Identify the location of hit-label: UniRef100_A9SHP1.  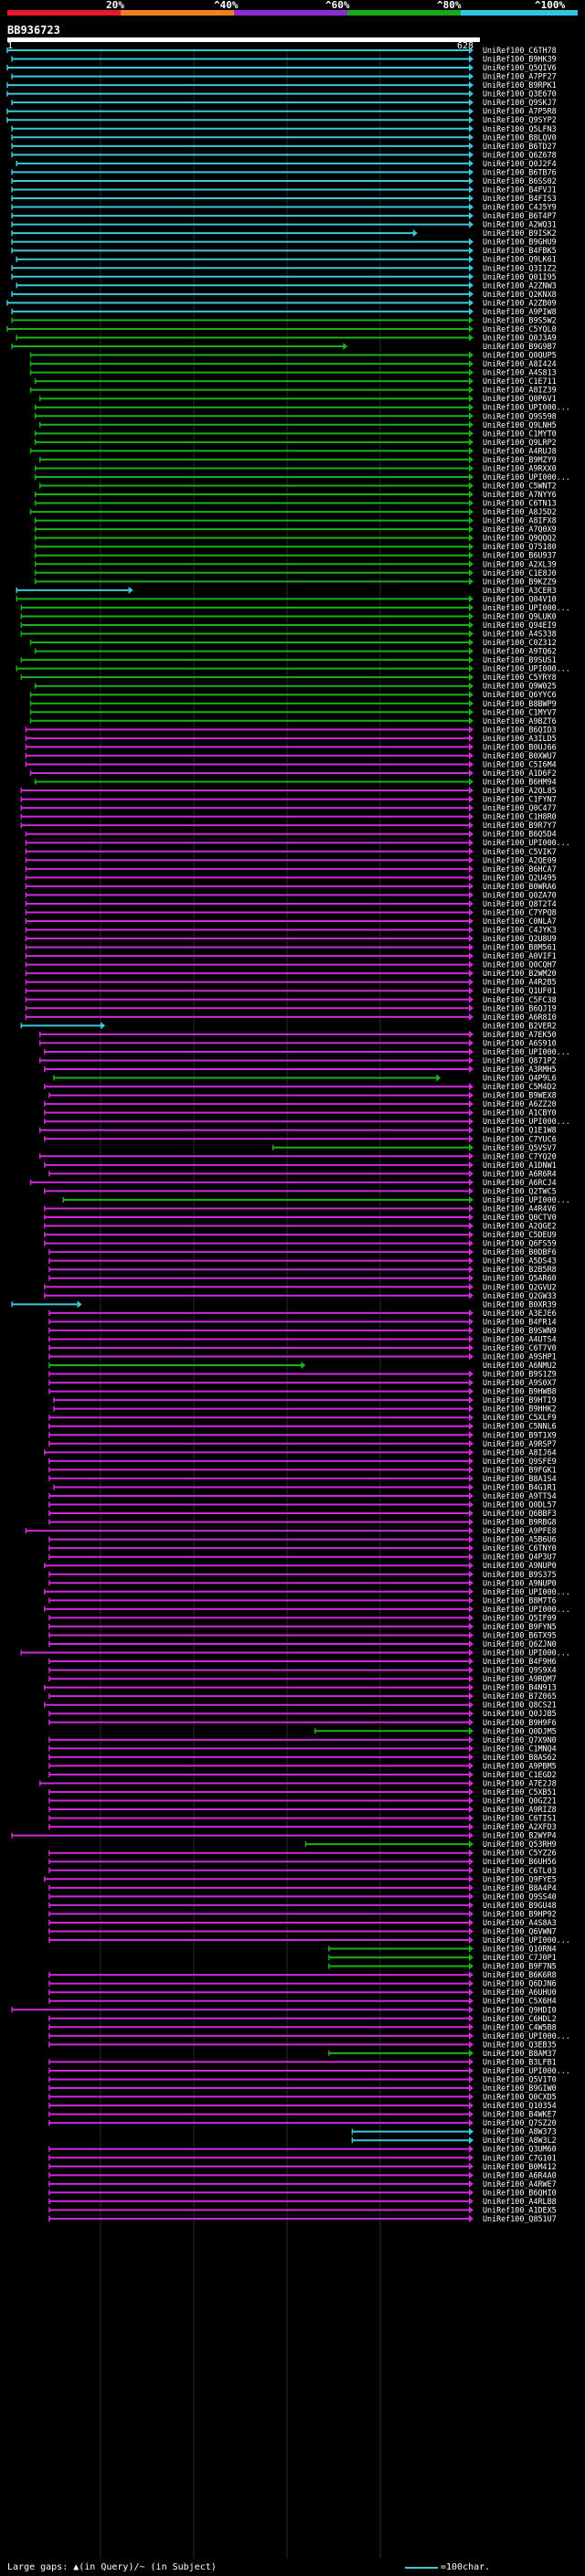
(520, 1357).